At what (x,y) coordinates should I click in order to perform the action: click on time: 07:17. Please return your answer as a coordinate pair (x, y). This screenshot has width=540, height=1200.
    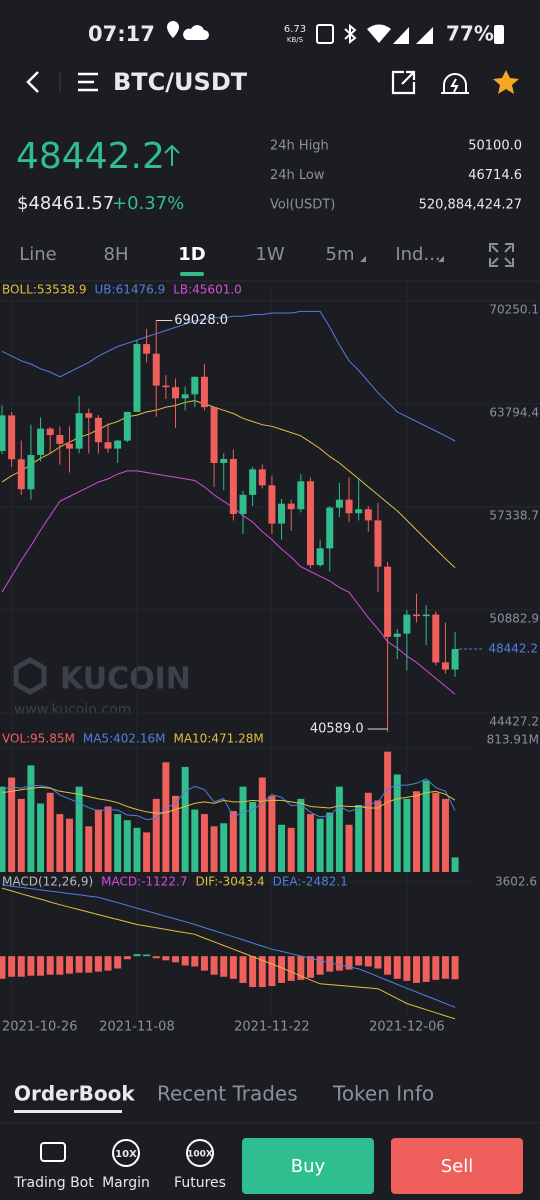
    Looking at the image, I should click on (121, 34).